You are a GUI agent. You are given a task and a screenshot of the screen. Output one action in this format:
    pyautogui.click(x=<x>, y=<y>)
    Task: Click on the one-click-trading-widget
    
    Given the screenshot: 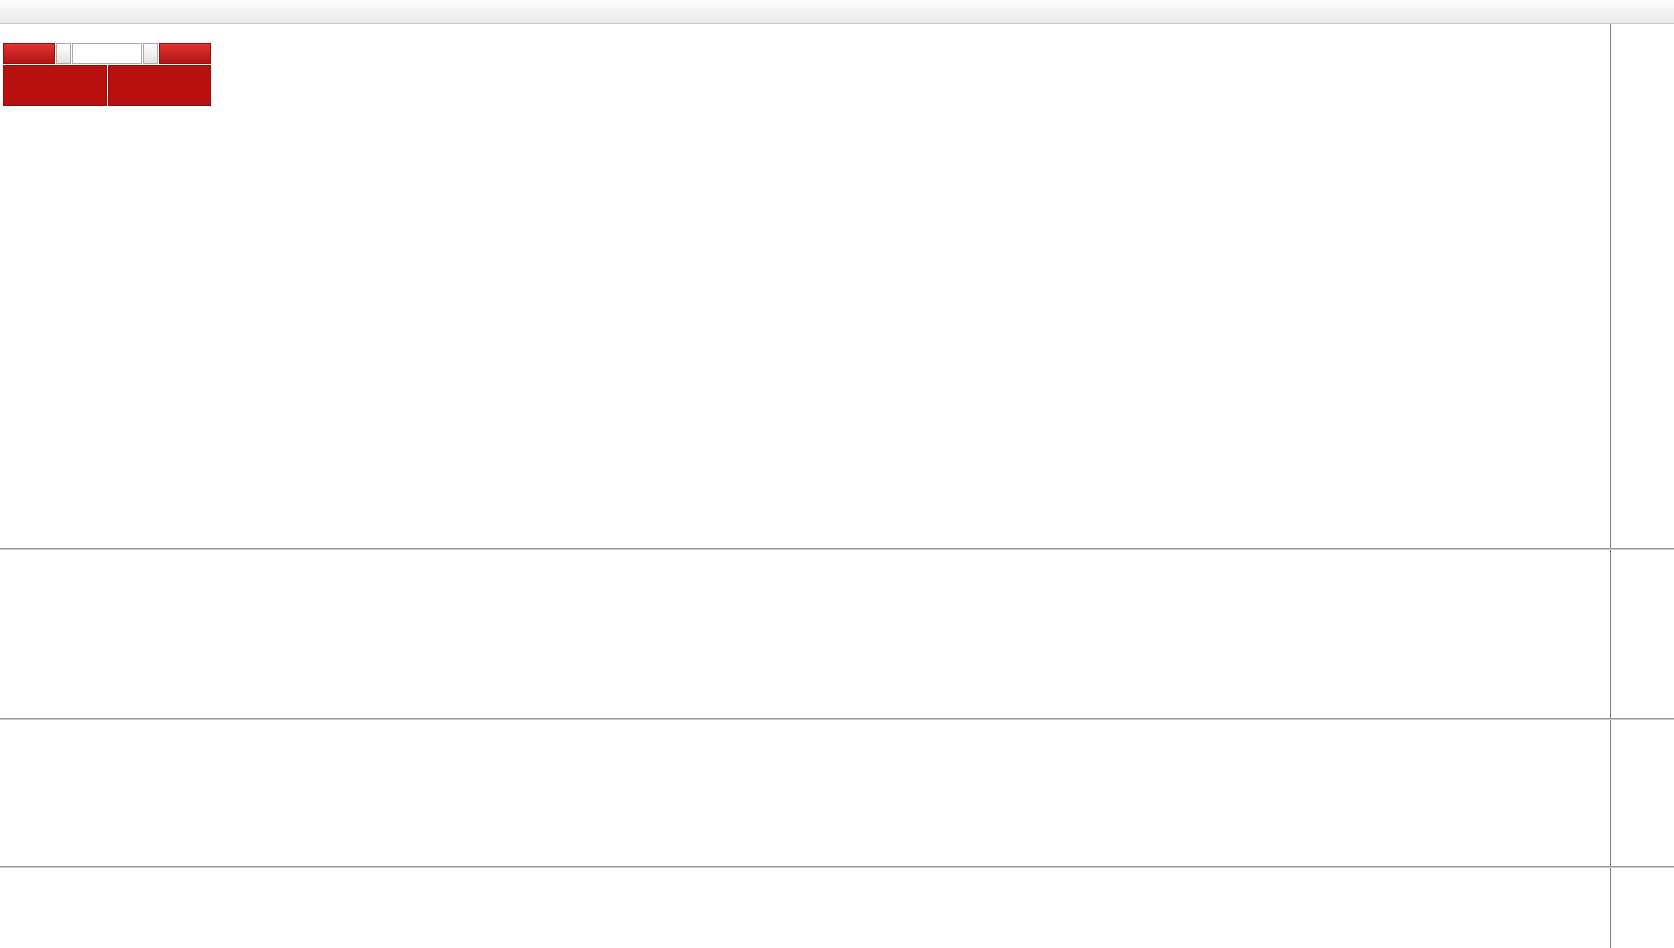 What is the action you would take?
    pyautogui.click(x=107, y=74)
    